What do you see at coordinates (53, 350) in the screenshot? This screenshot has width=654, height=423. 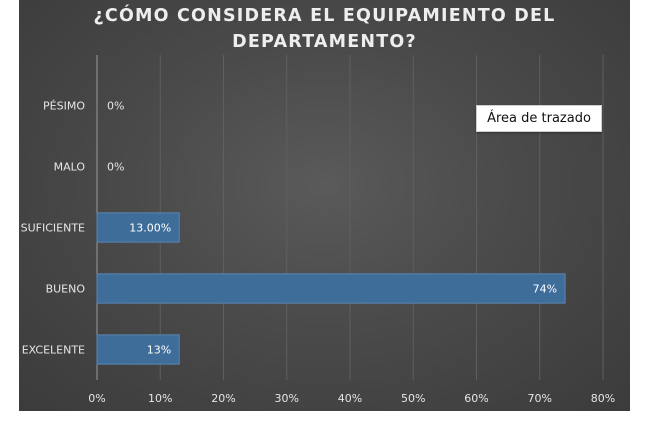 I see `category-label: EXCELENTE` at bounding box center [53, 350].